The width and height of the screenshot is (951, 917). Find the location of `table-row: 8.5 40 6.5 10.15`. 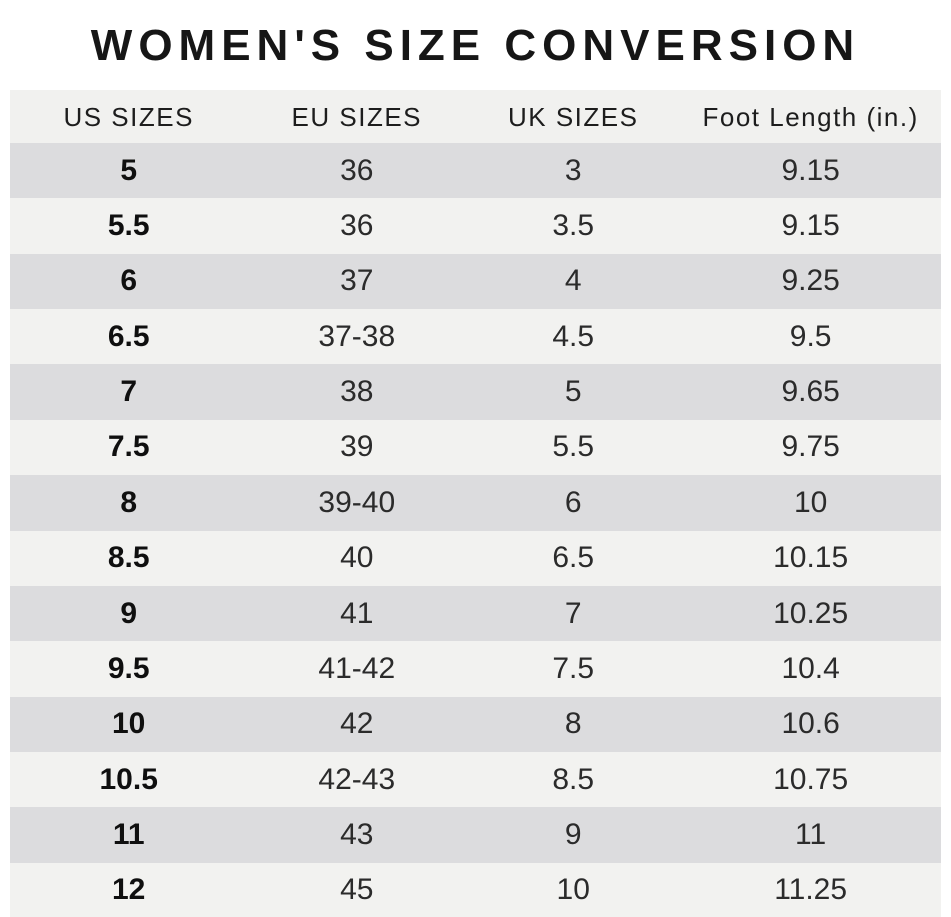

table-row: 8.5 40 6.5 10.15 is located at coordinates (475, 558).